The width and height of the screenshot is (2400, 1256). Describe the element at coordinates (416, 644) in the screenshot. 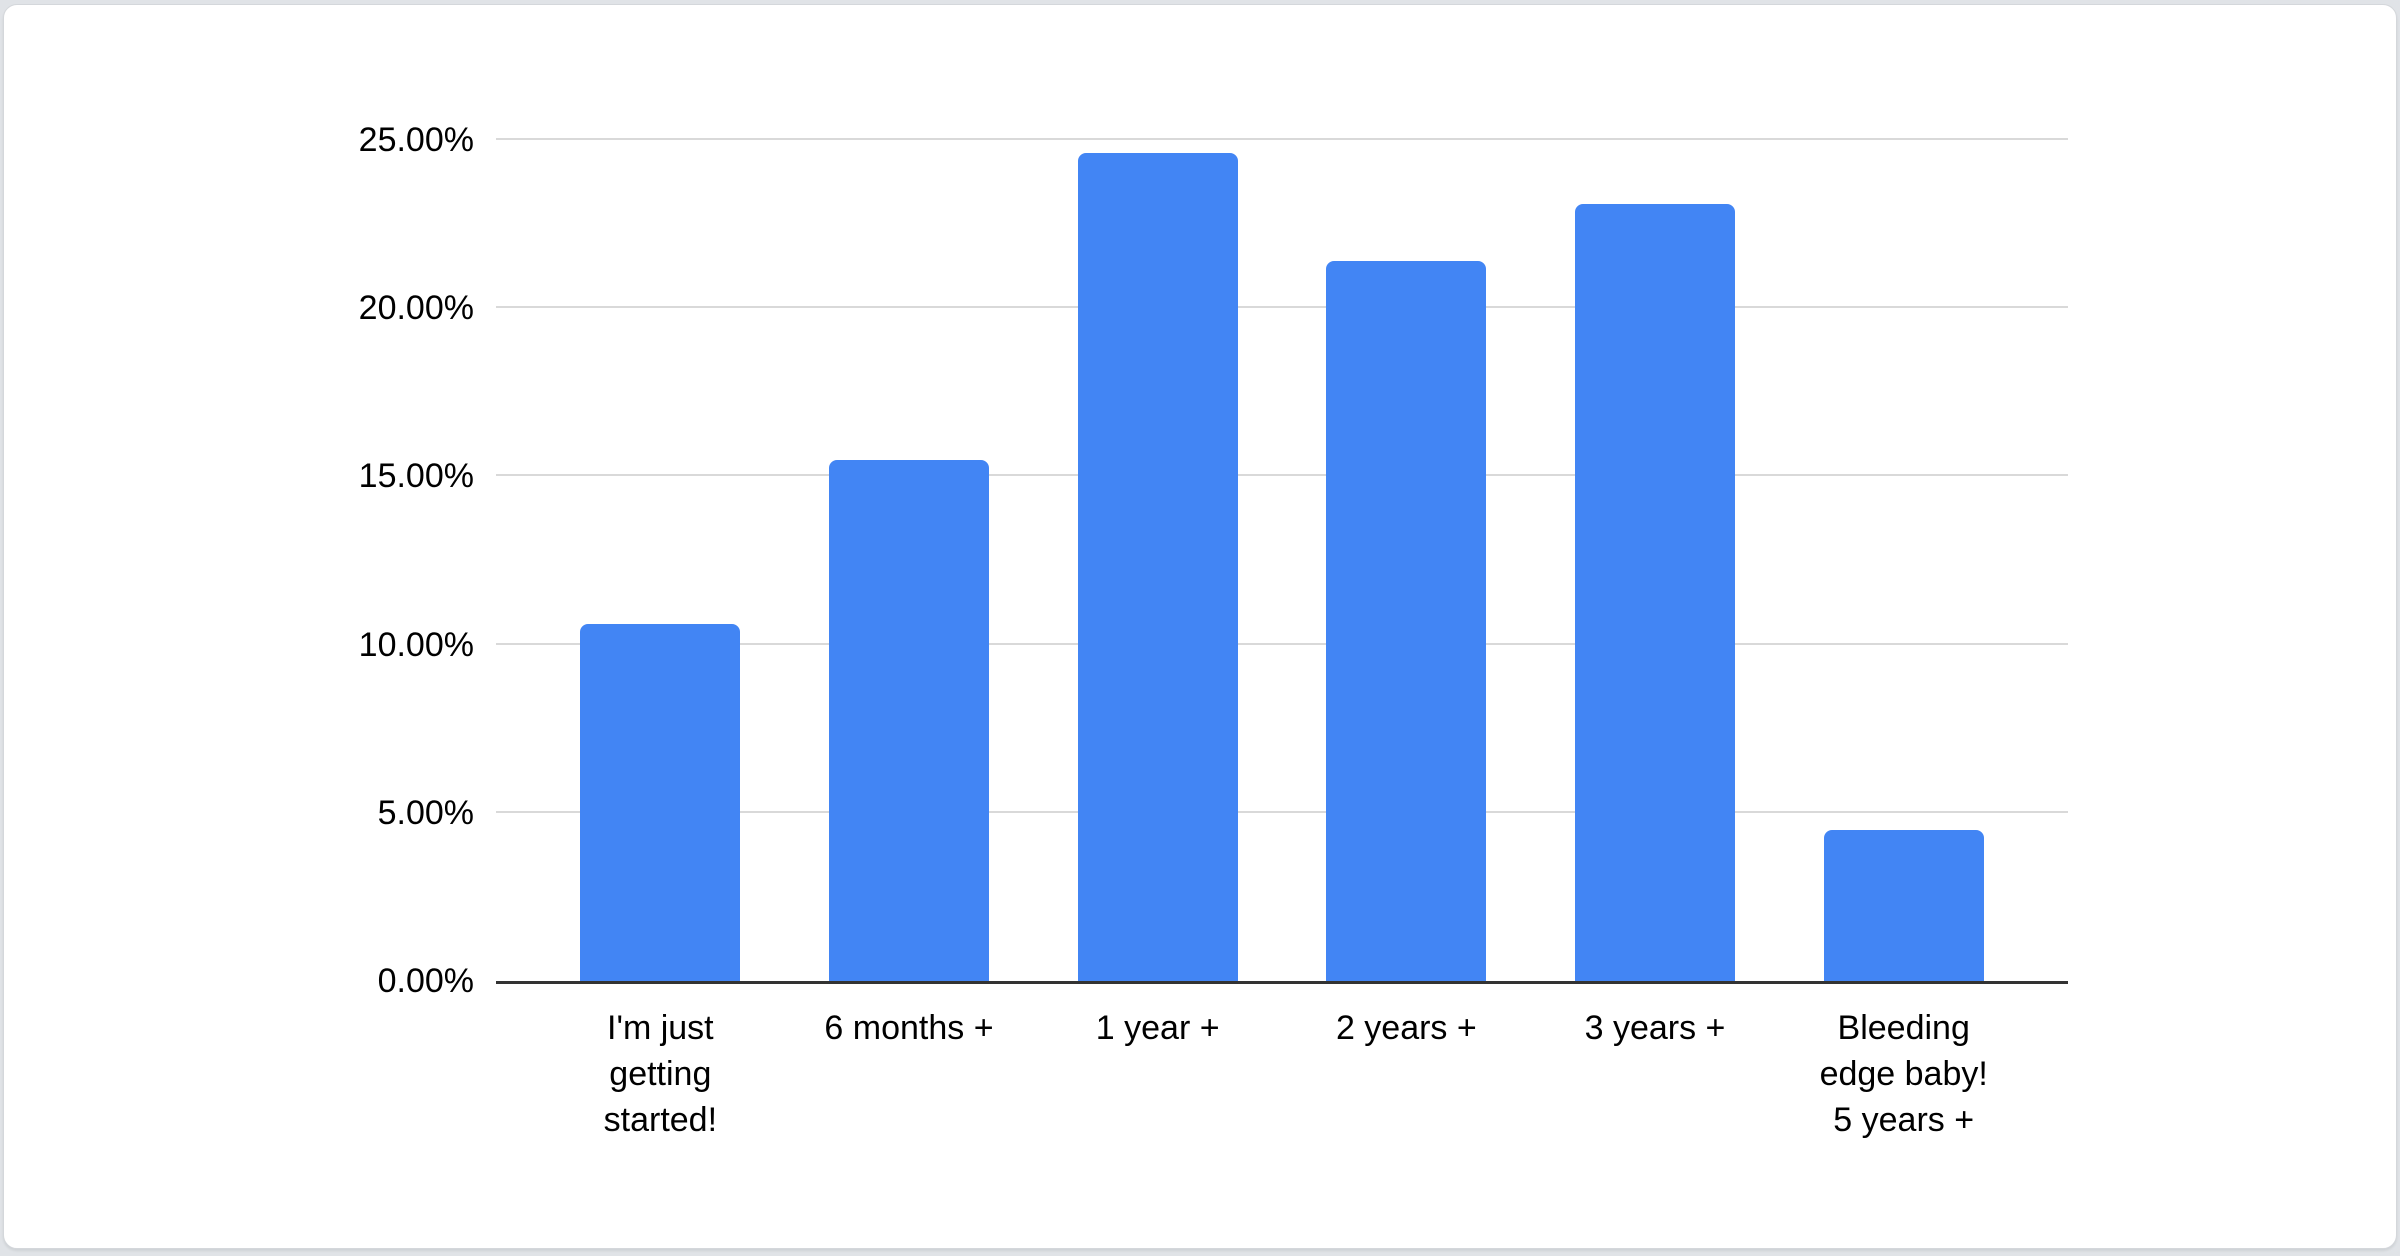

I see `y-axis-tick-label: 10.00%` at that location.